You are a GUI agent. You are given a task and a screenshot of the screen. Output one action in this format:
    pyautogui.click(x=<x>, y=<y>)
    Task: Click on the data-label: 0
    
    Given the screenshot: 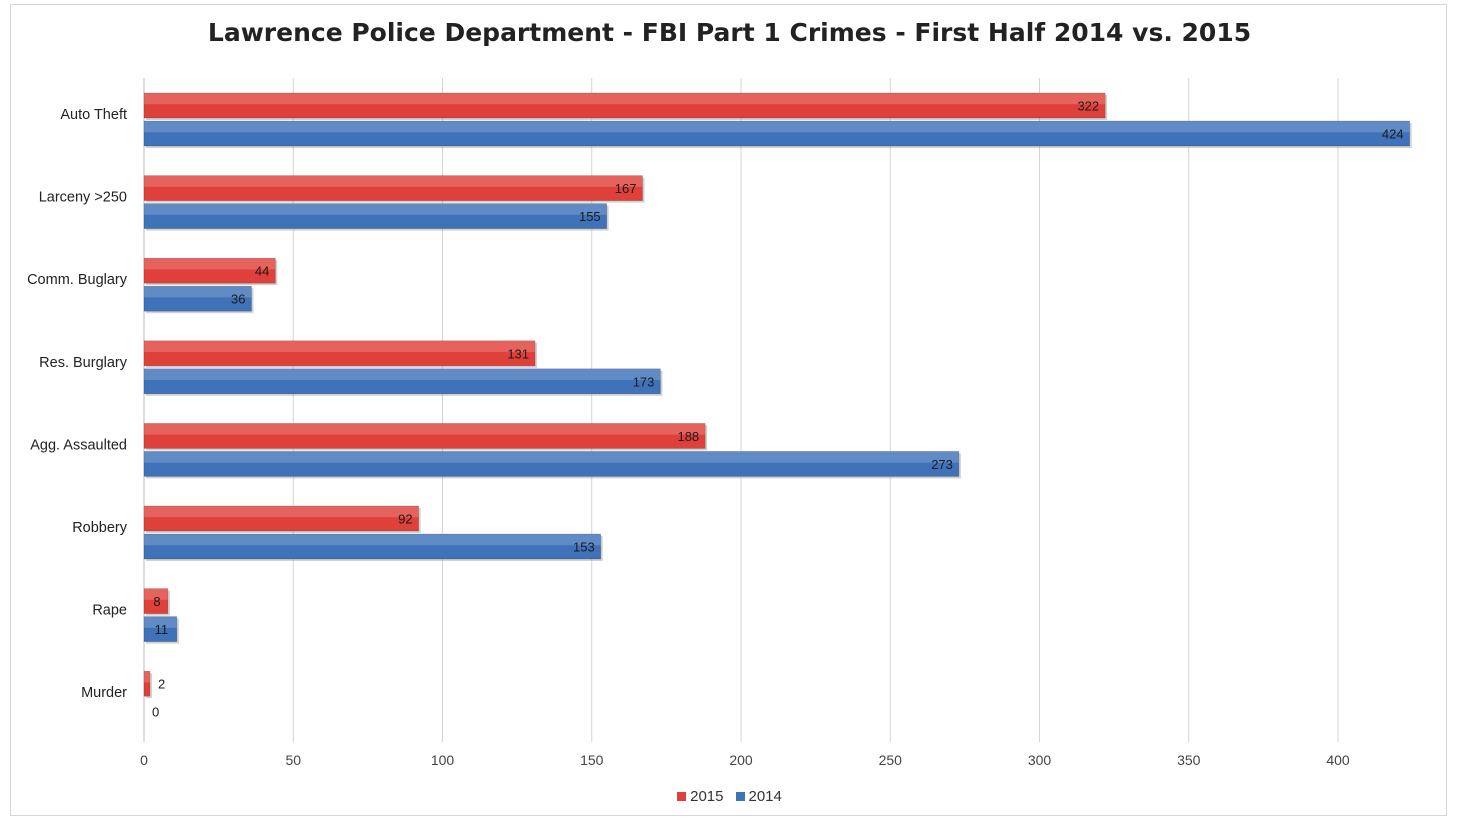 What is the action you would take?
    pyautogui.click(x=155, y=712)
    